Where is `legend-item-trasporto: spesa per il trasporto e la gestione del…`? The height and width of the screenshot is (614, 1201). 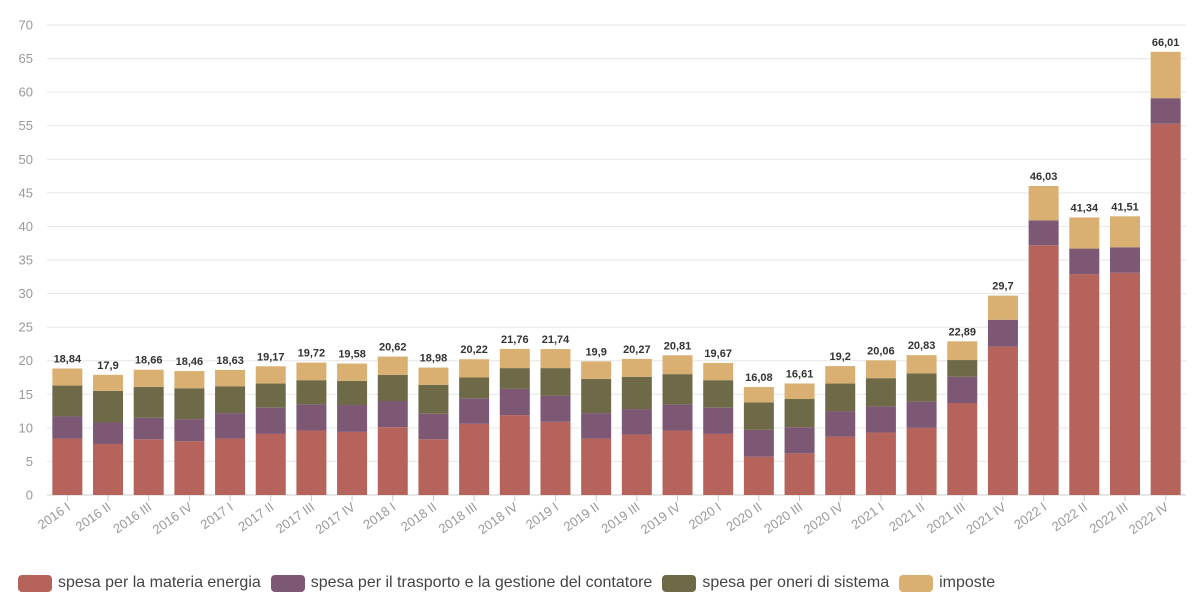
legend-item-trasporto: spesa per il trasporto e la gestione del… is located at coordinates (461, 583).